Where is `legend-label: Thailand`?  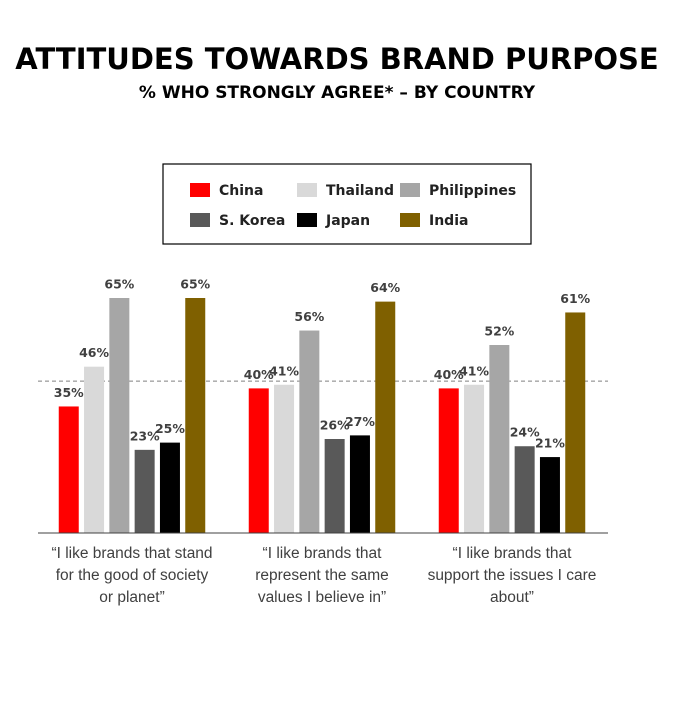 legend-label: Thailand is located at coordinates (360, 191).